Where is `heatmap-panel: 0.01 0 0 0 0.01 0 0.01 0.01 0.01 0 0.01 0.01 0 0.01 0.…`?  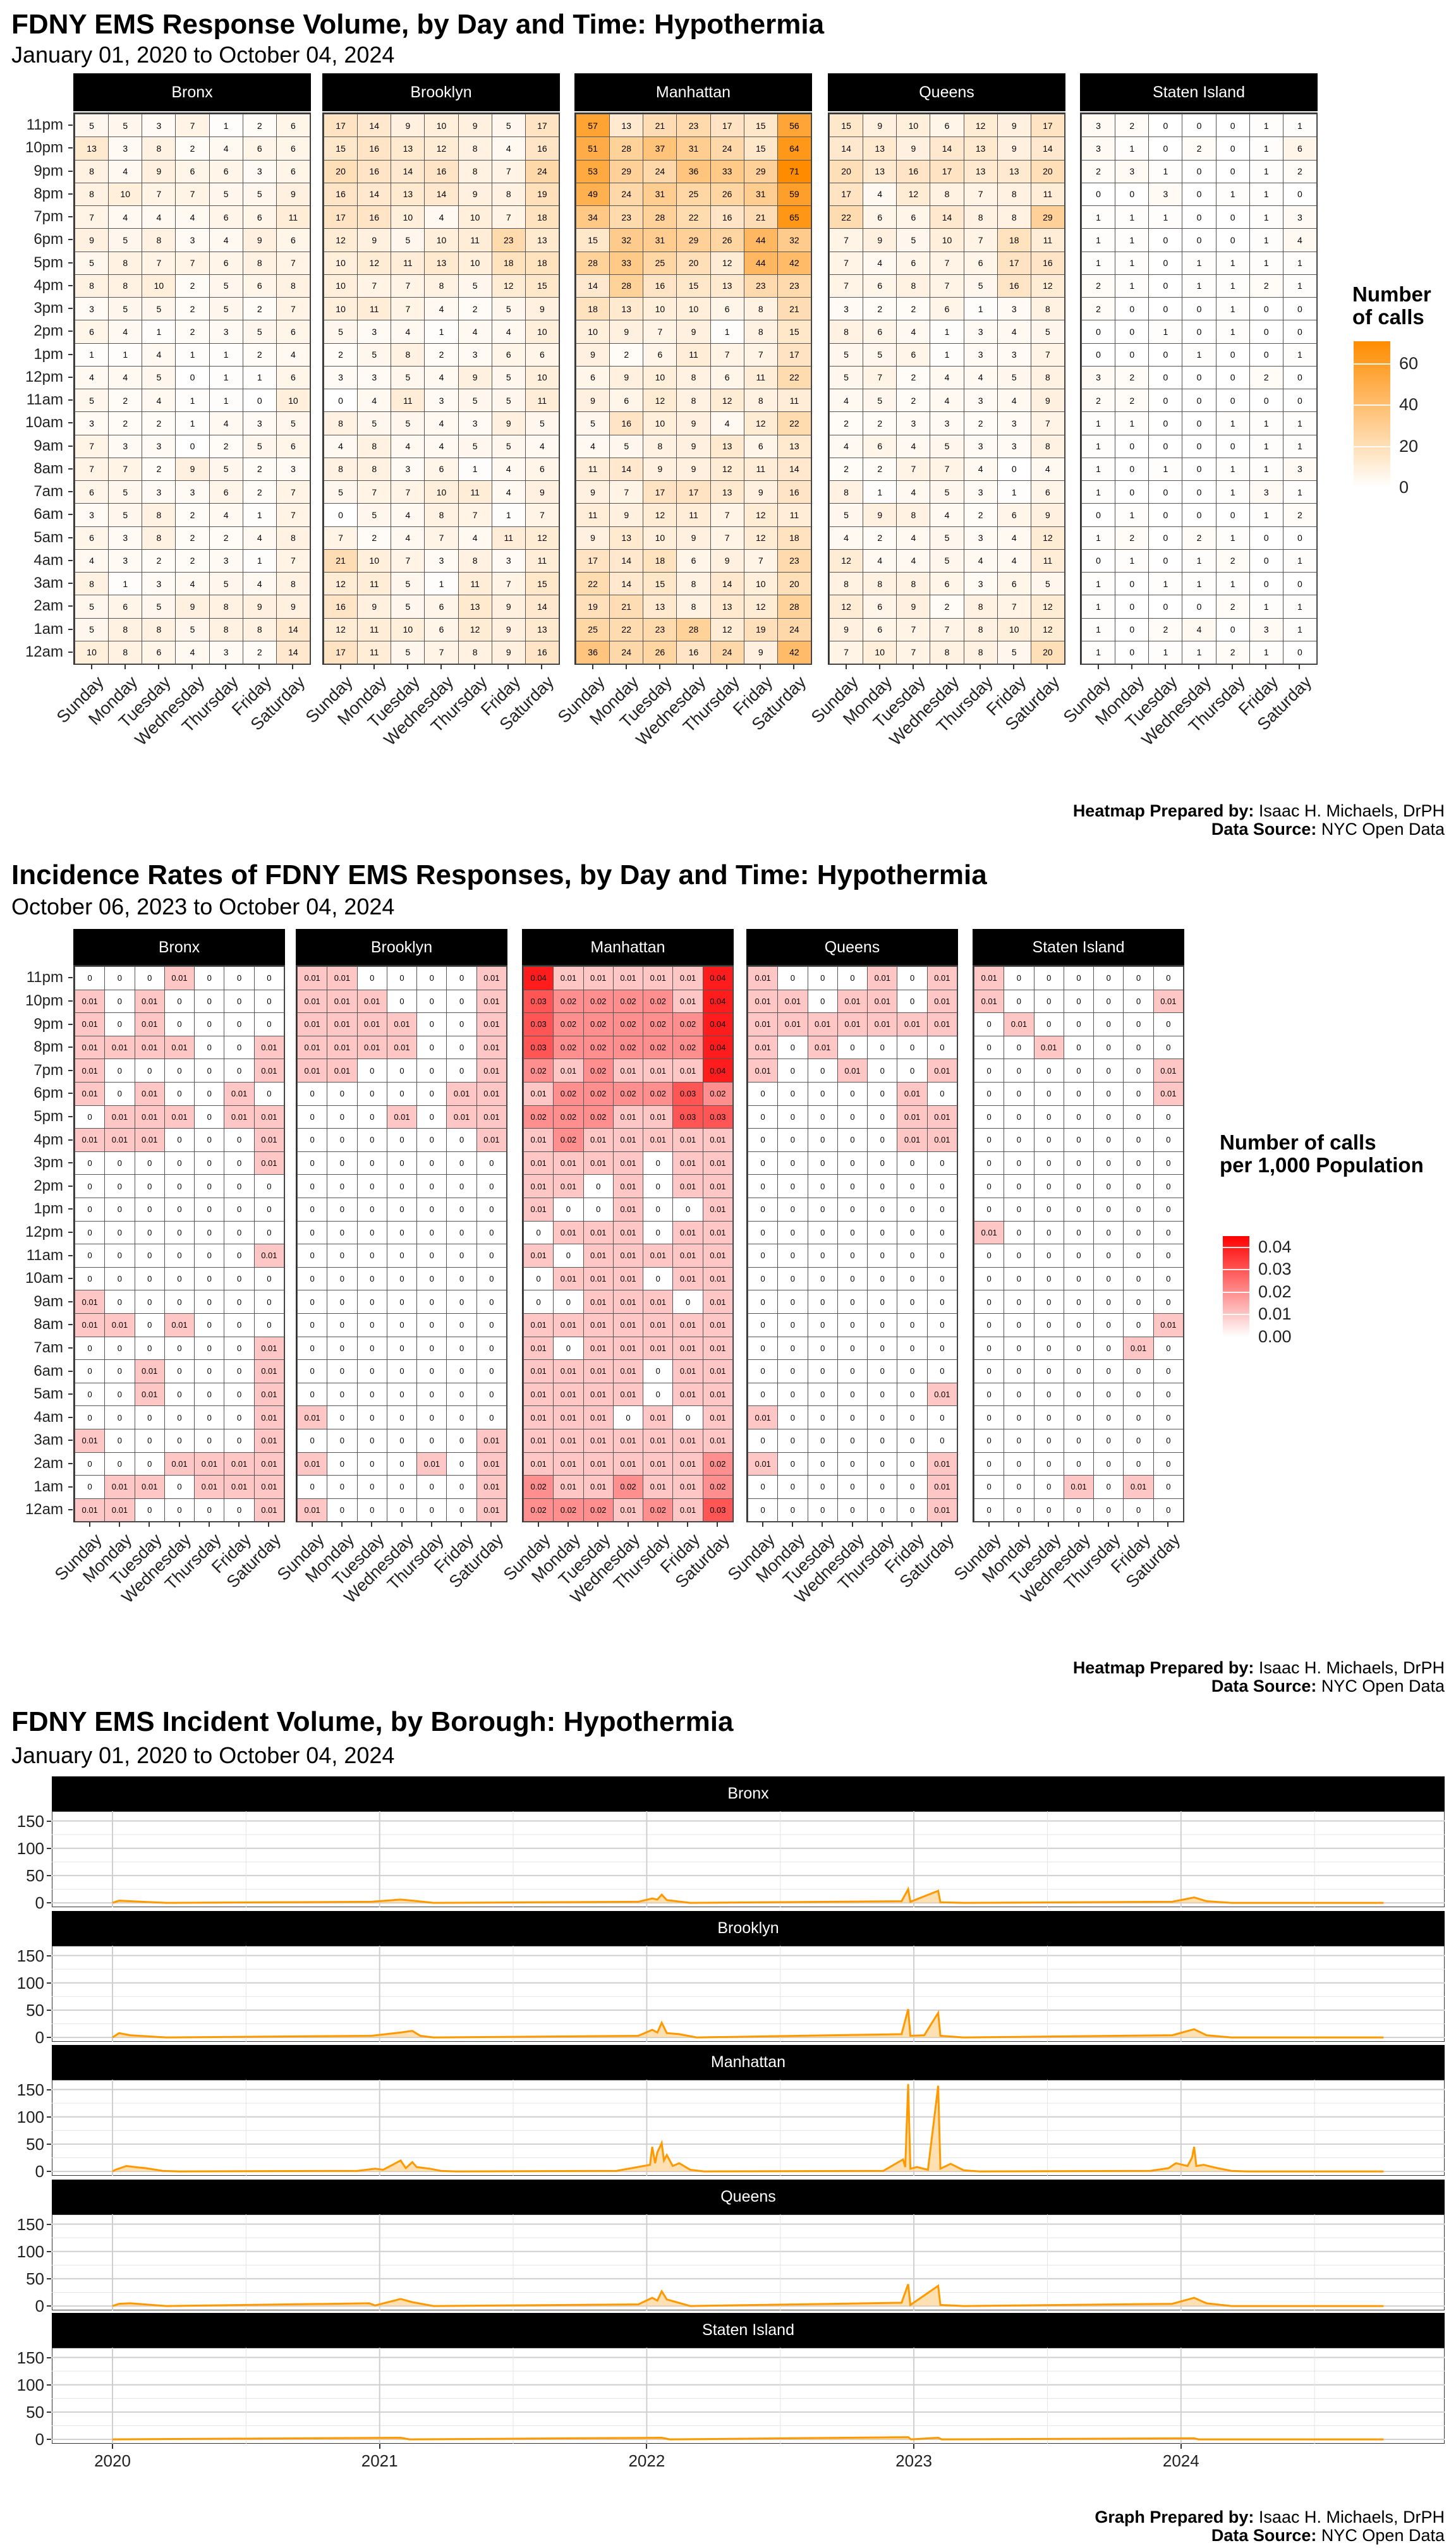
heatmap-panel: 0.01 0 0 0 0.01 0 0.01 0.01 0.01 0 0.01 0.01 0 0.01 0.… is located at coordinates (852, 1244).